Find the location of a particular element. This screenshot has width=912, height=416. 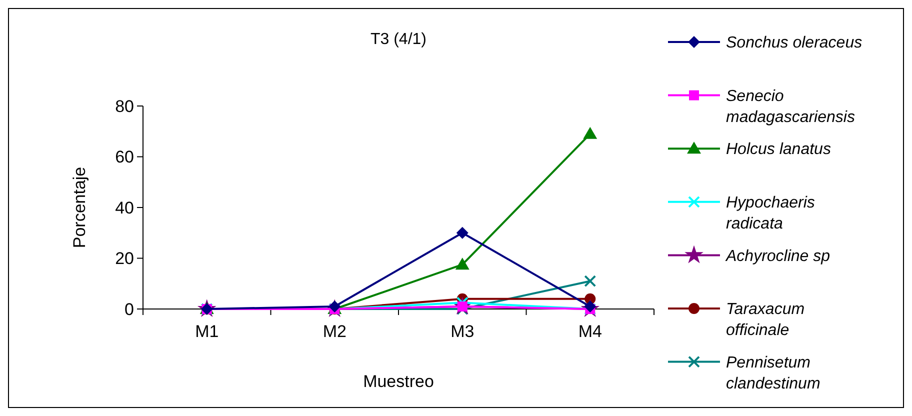

y-tick-label: 60 is located at coordinates (124, 157).